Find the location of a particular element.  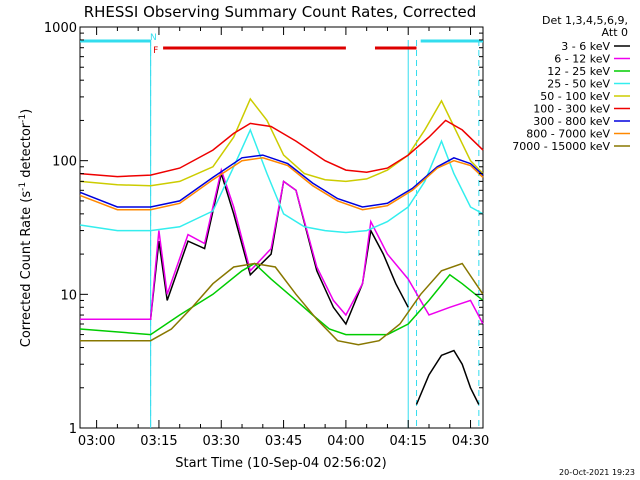

y-axis-label-mid: detector is located at coordinates (26, 152).